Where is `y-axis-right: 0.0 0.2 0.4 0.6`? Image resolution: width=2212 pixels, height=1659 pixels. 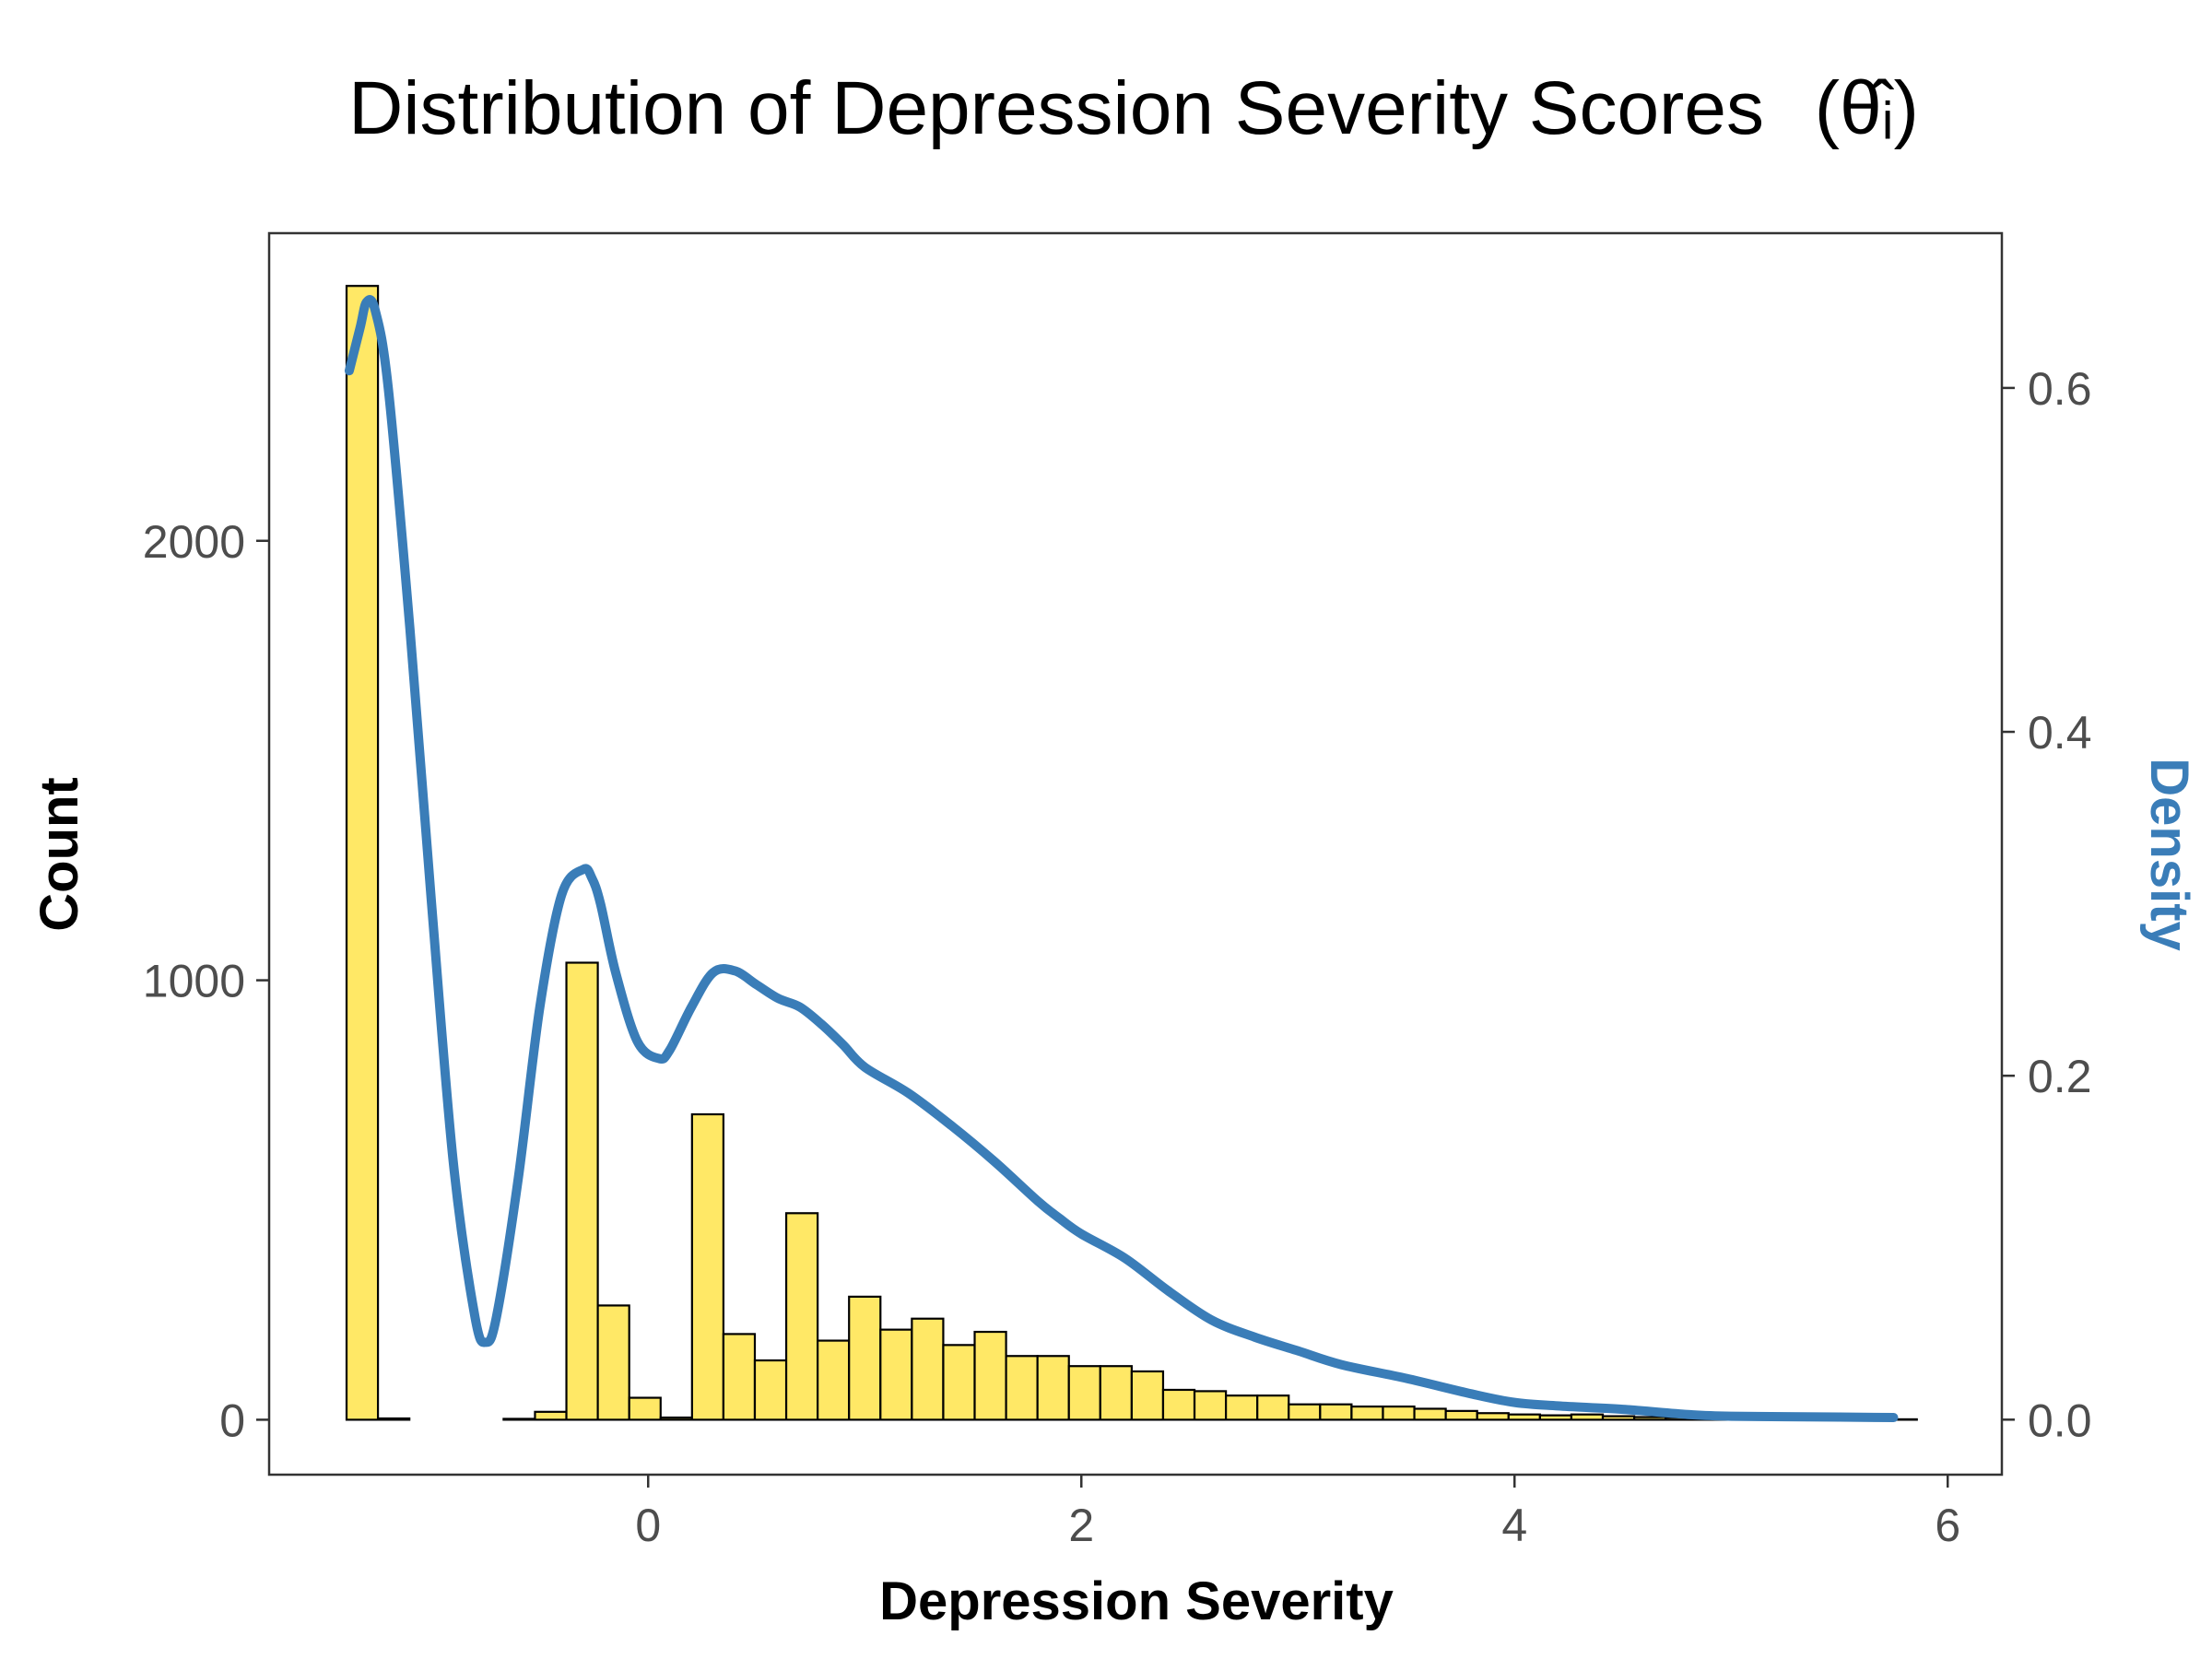
y-axis-right: 0.0 0.2 0.4 0.6 is located at coordinates (2047, 904).